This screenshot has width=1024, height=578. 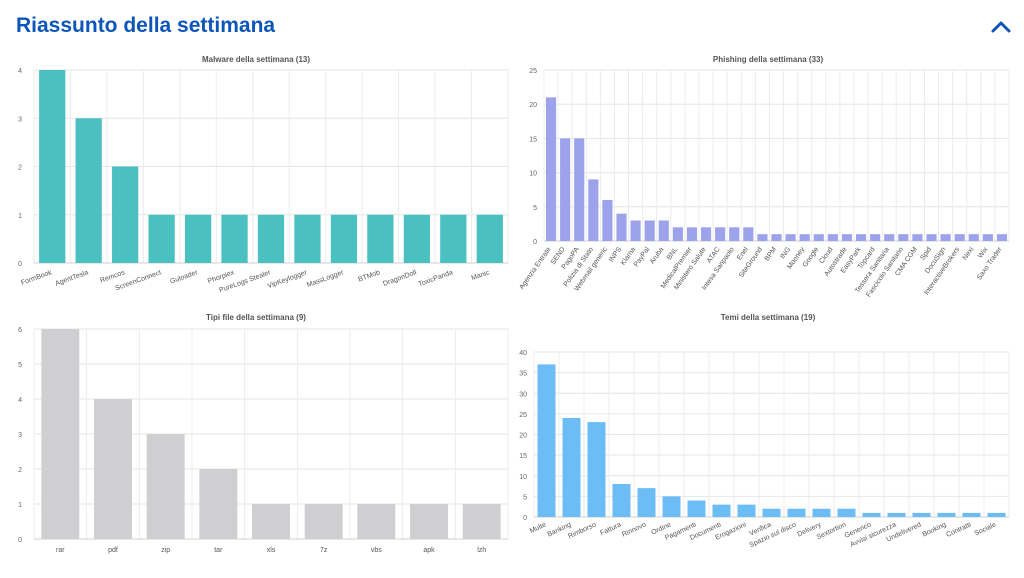 I want to click on bar-zip, so click(x=165, y=486).